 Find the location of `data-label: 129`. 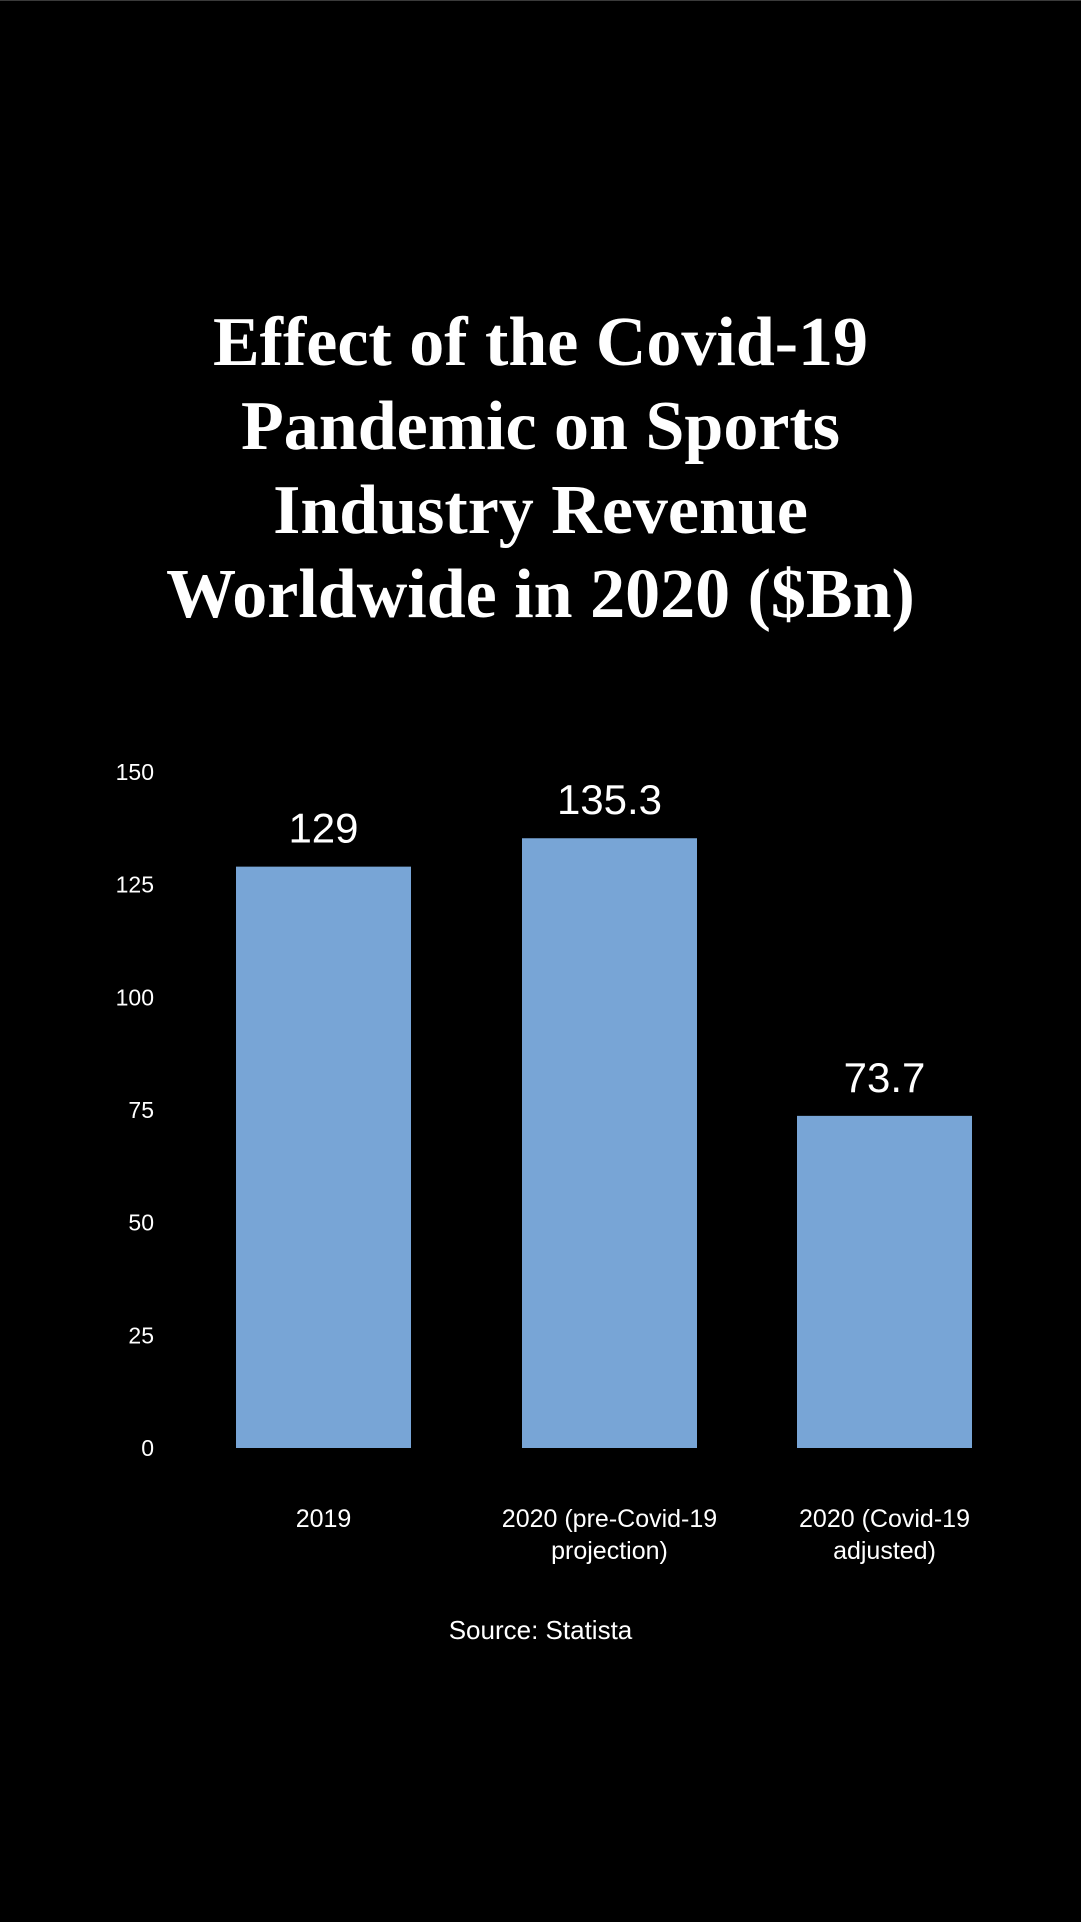

data-label: 129 is located at coordinates (323, 828).